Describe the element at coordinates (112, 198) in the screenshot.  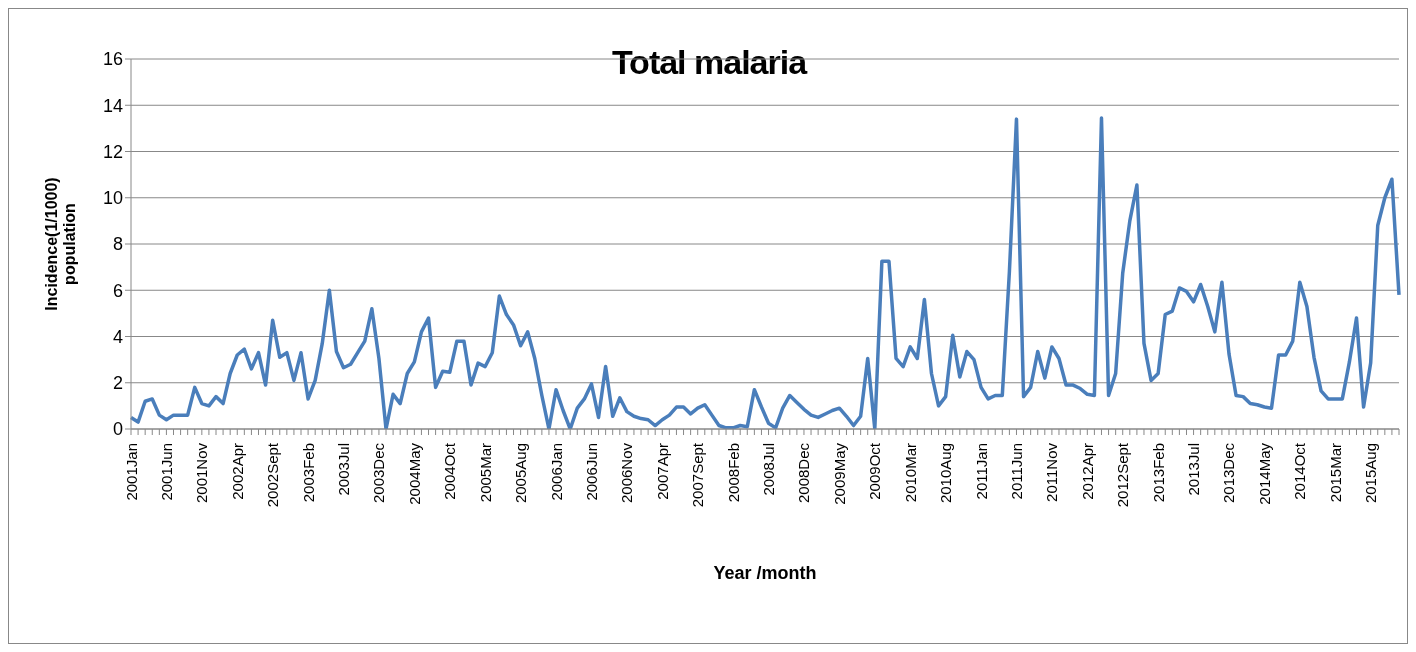
I see `y-tick-label: 10` at that location.